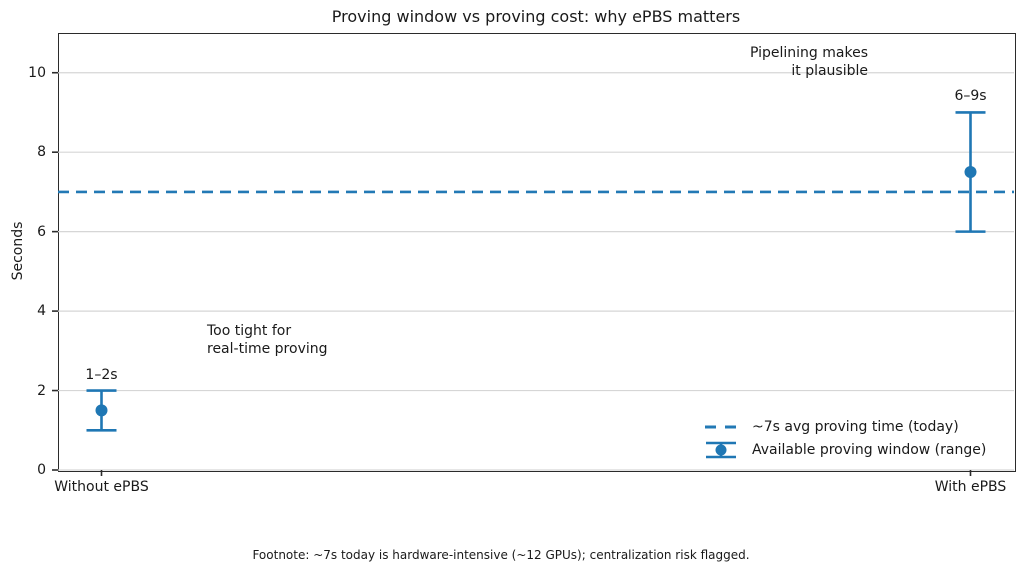  What do you see at coordinates (970, 96) in the screenshot?
I see `point-range-label: 6–9s` at bounding box center [970, 96].